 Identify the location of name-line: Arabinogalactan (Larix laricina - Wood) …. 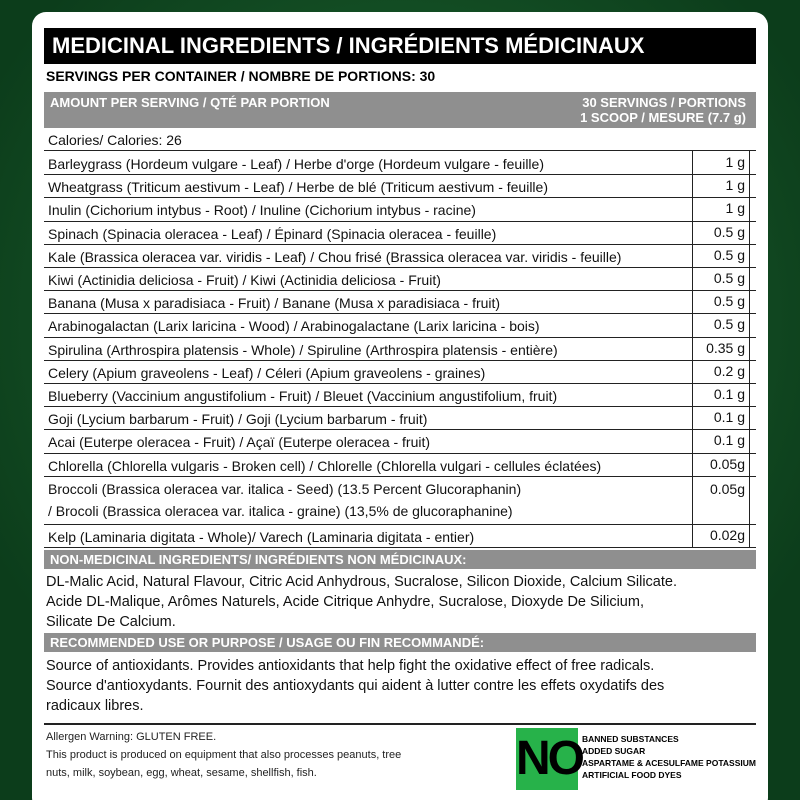
(294, 326).